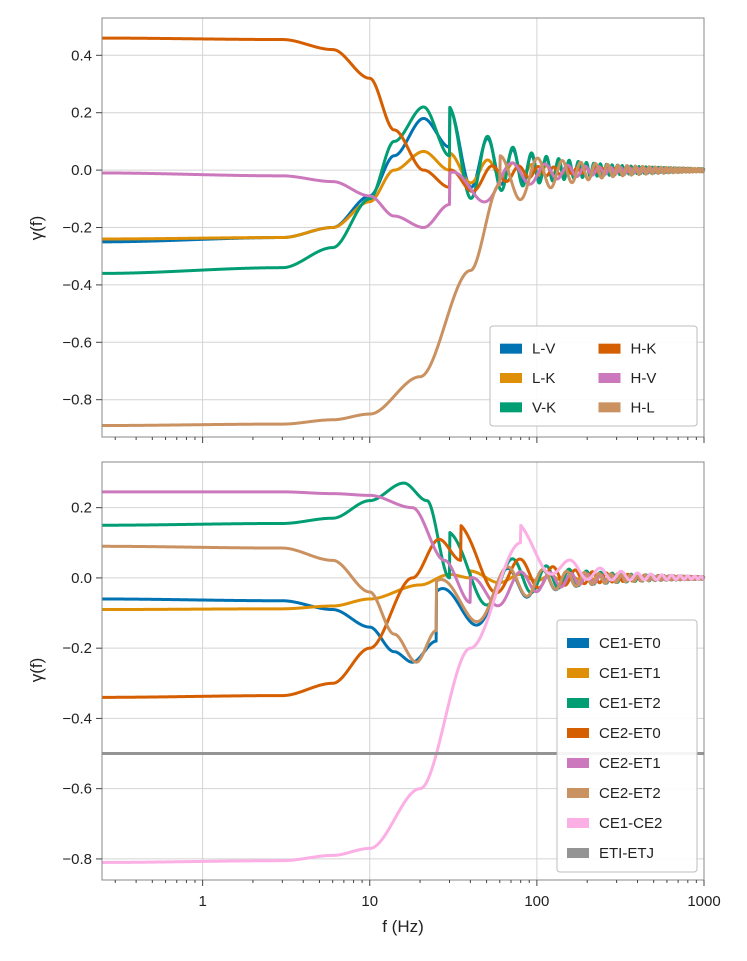 This screenshot has height=961, width=747. Describe the element at coordinates (36, 670) in the screenshot. I see `bottom-y-axis-label: γ(f)` at that location.